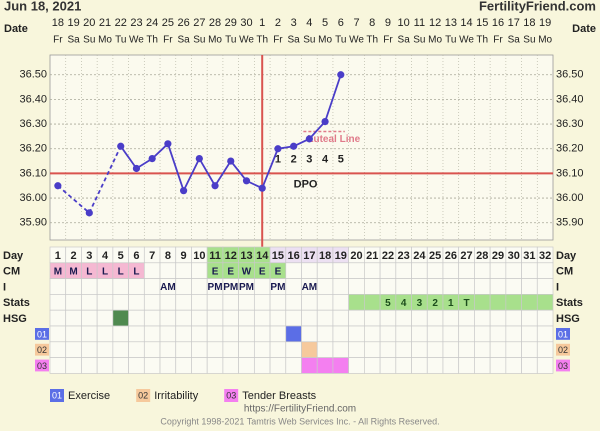  What do you see at coordinates (435, 256) in the screenshot?
I see `cell-text: 25` at bounding box center [435, 256].